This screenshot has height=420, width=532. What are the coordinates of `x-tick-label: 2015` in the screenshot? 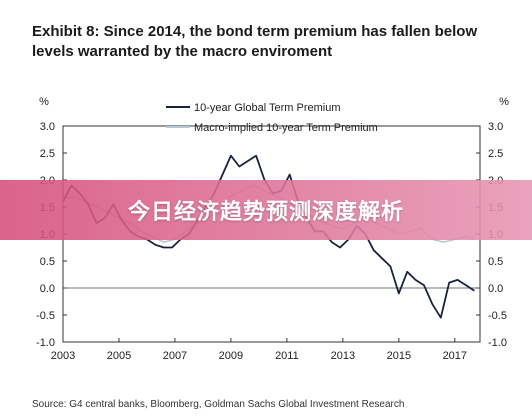 It's located at (399, 356).